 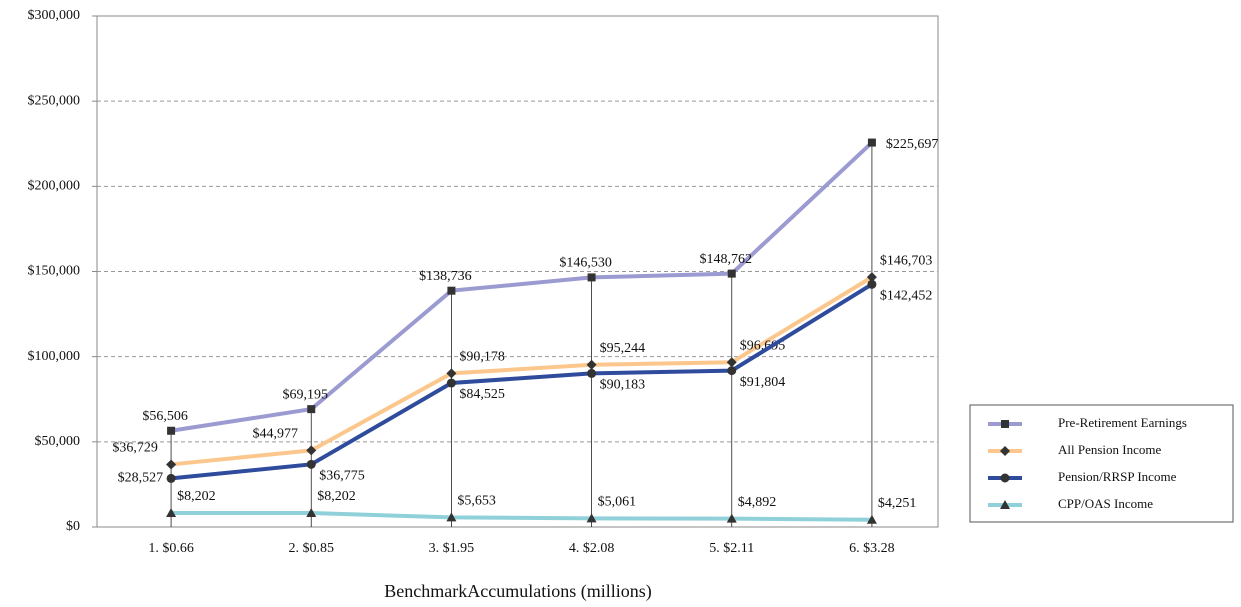 What do you see at coordinates (1122, 422) in the screenshot?
I see `legend-label: Pre-Retirement Earnings` at bounding box center [1122, 422].